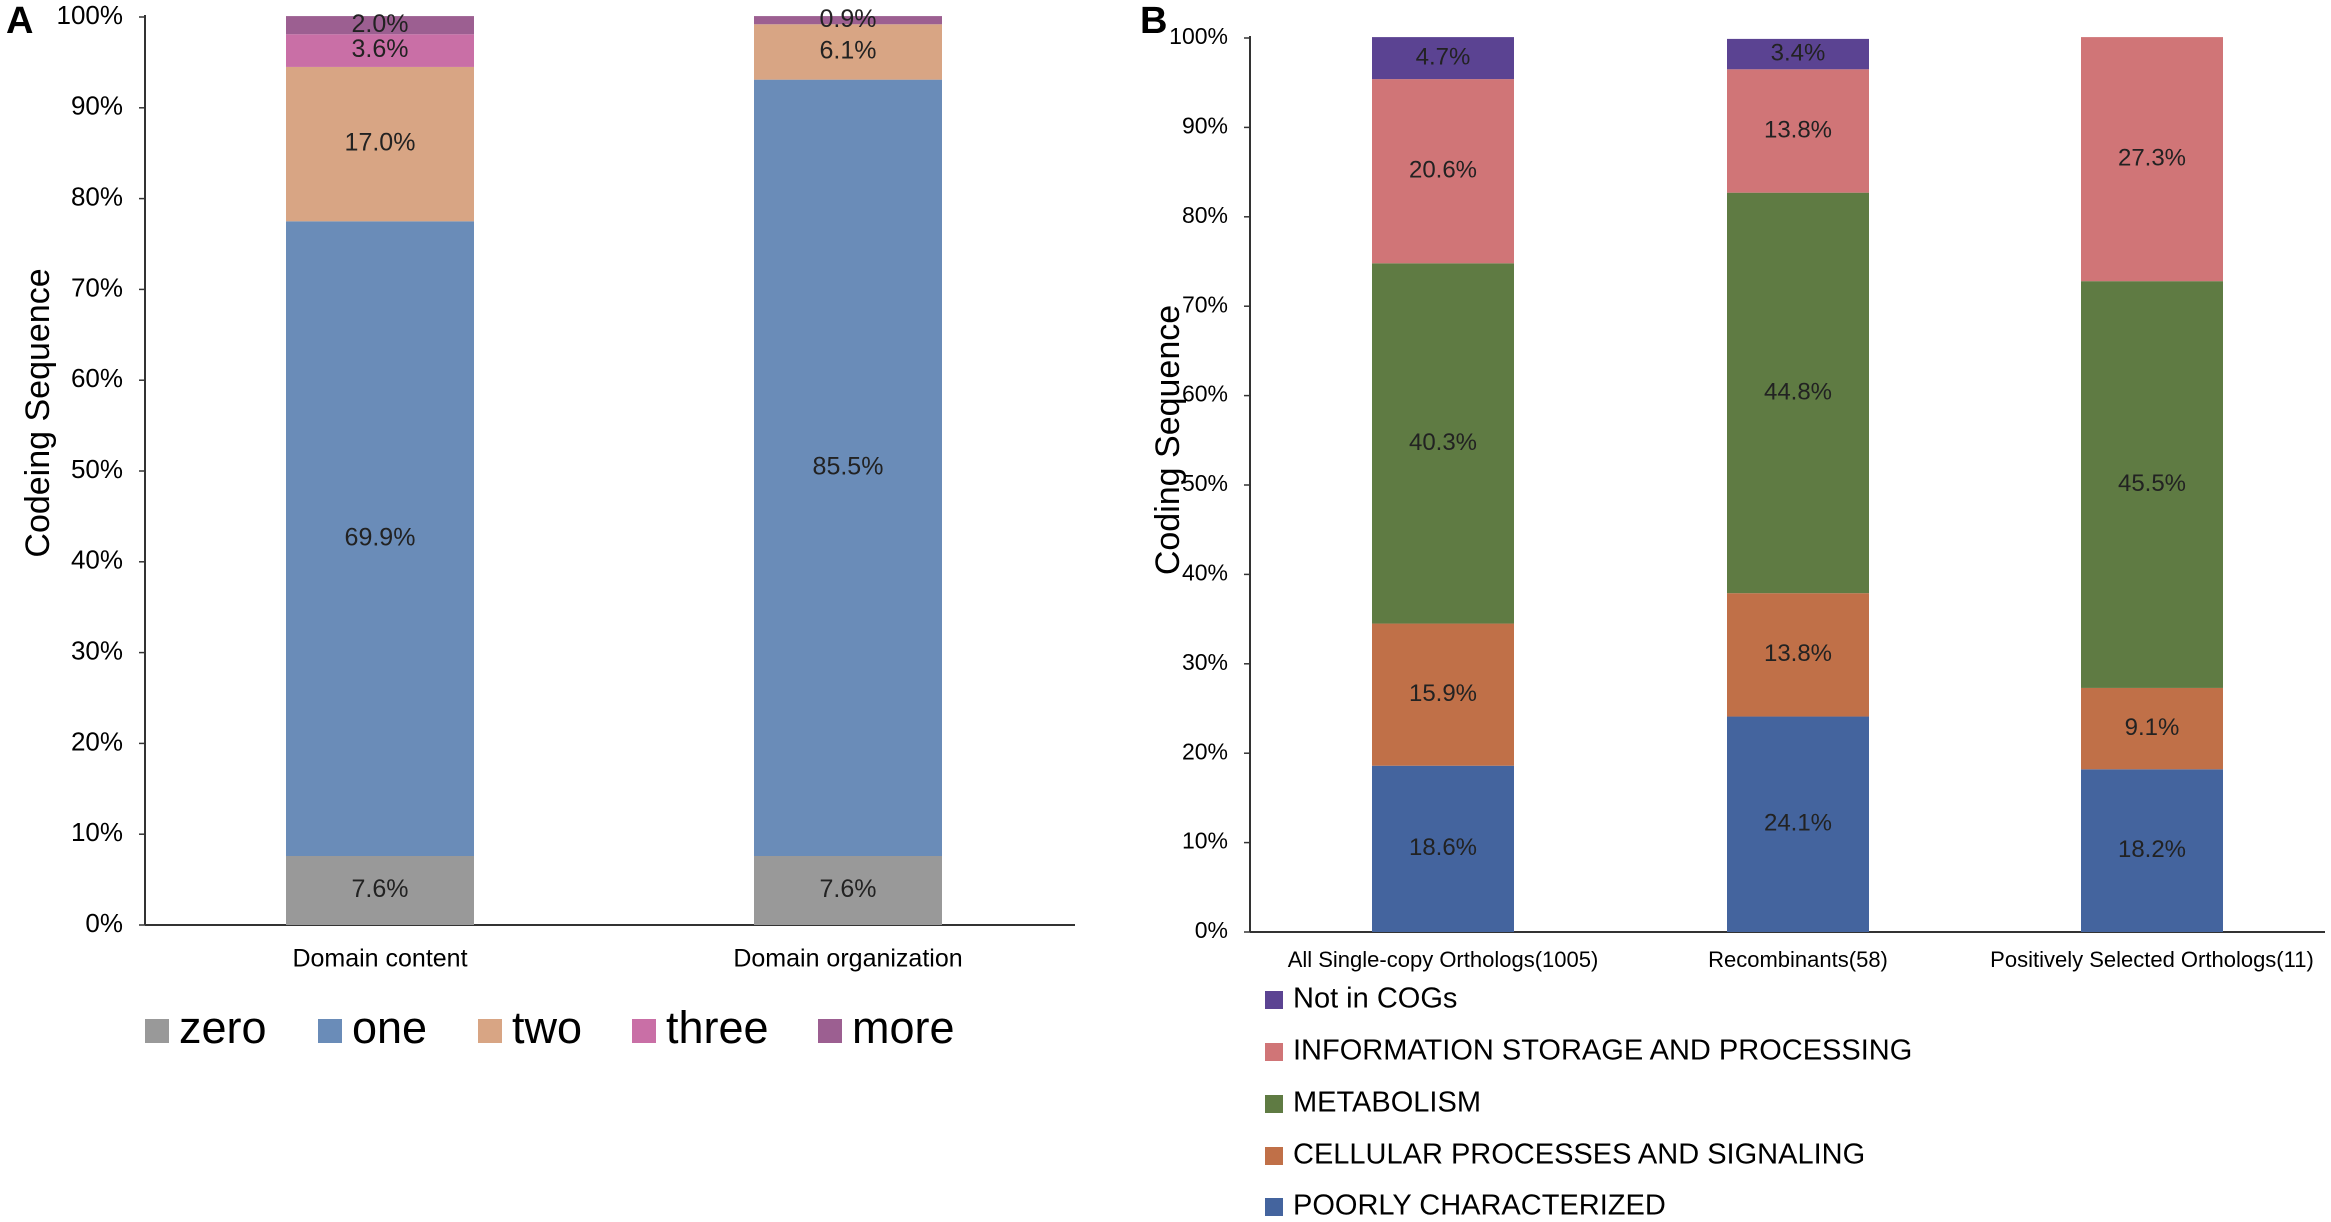 This screenshot has width=2331, height=1222. I want to click on data-label-b: 40.3%, so click(1443, 442).